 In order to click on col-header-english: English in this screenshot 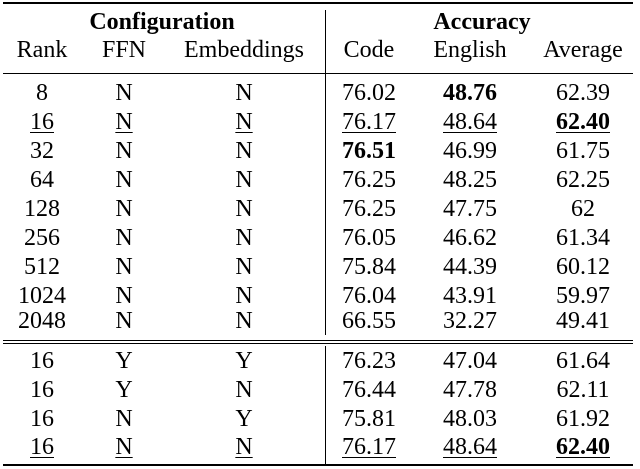, I will do `click(470, 50)`.